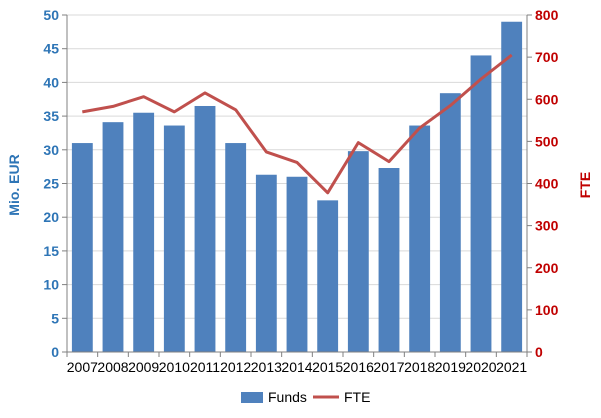 This screenshot has height=418, width=601. What do you see at coordinates (205, 229) in the screenshot?
I see `bar-funds-2011` at bounding box center [205, 229].